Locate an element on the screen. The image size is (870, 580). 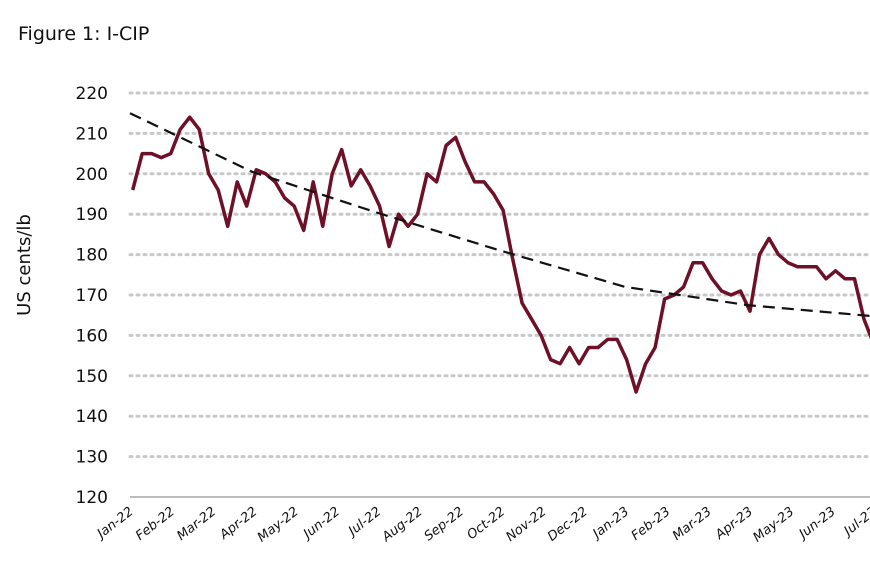
chart-title: Figure 1: I-CIP is located at coordinates (83, 34).